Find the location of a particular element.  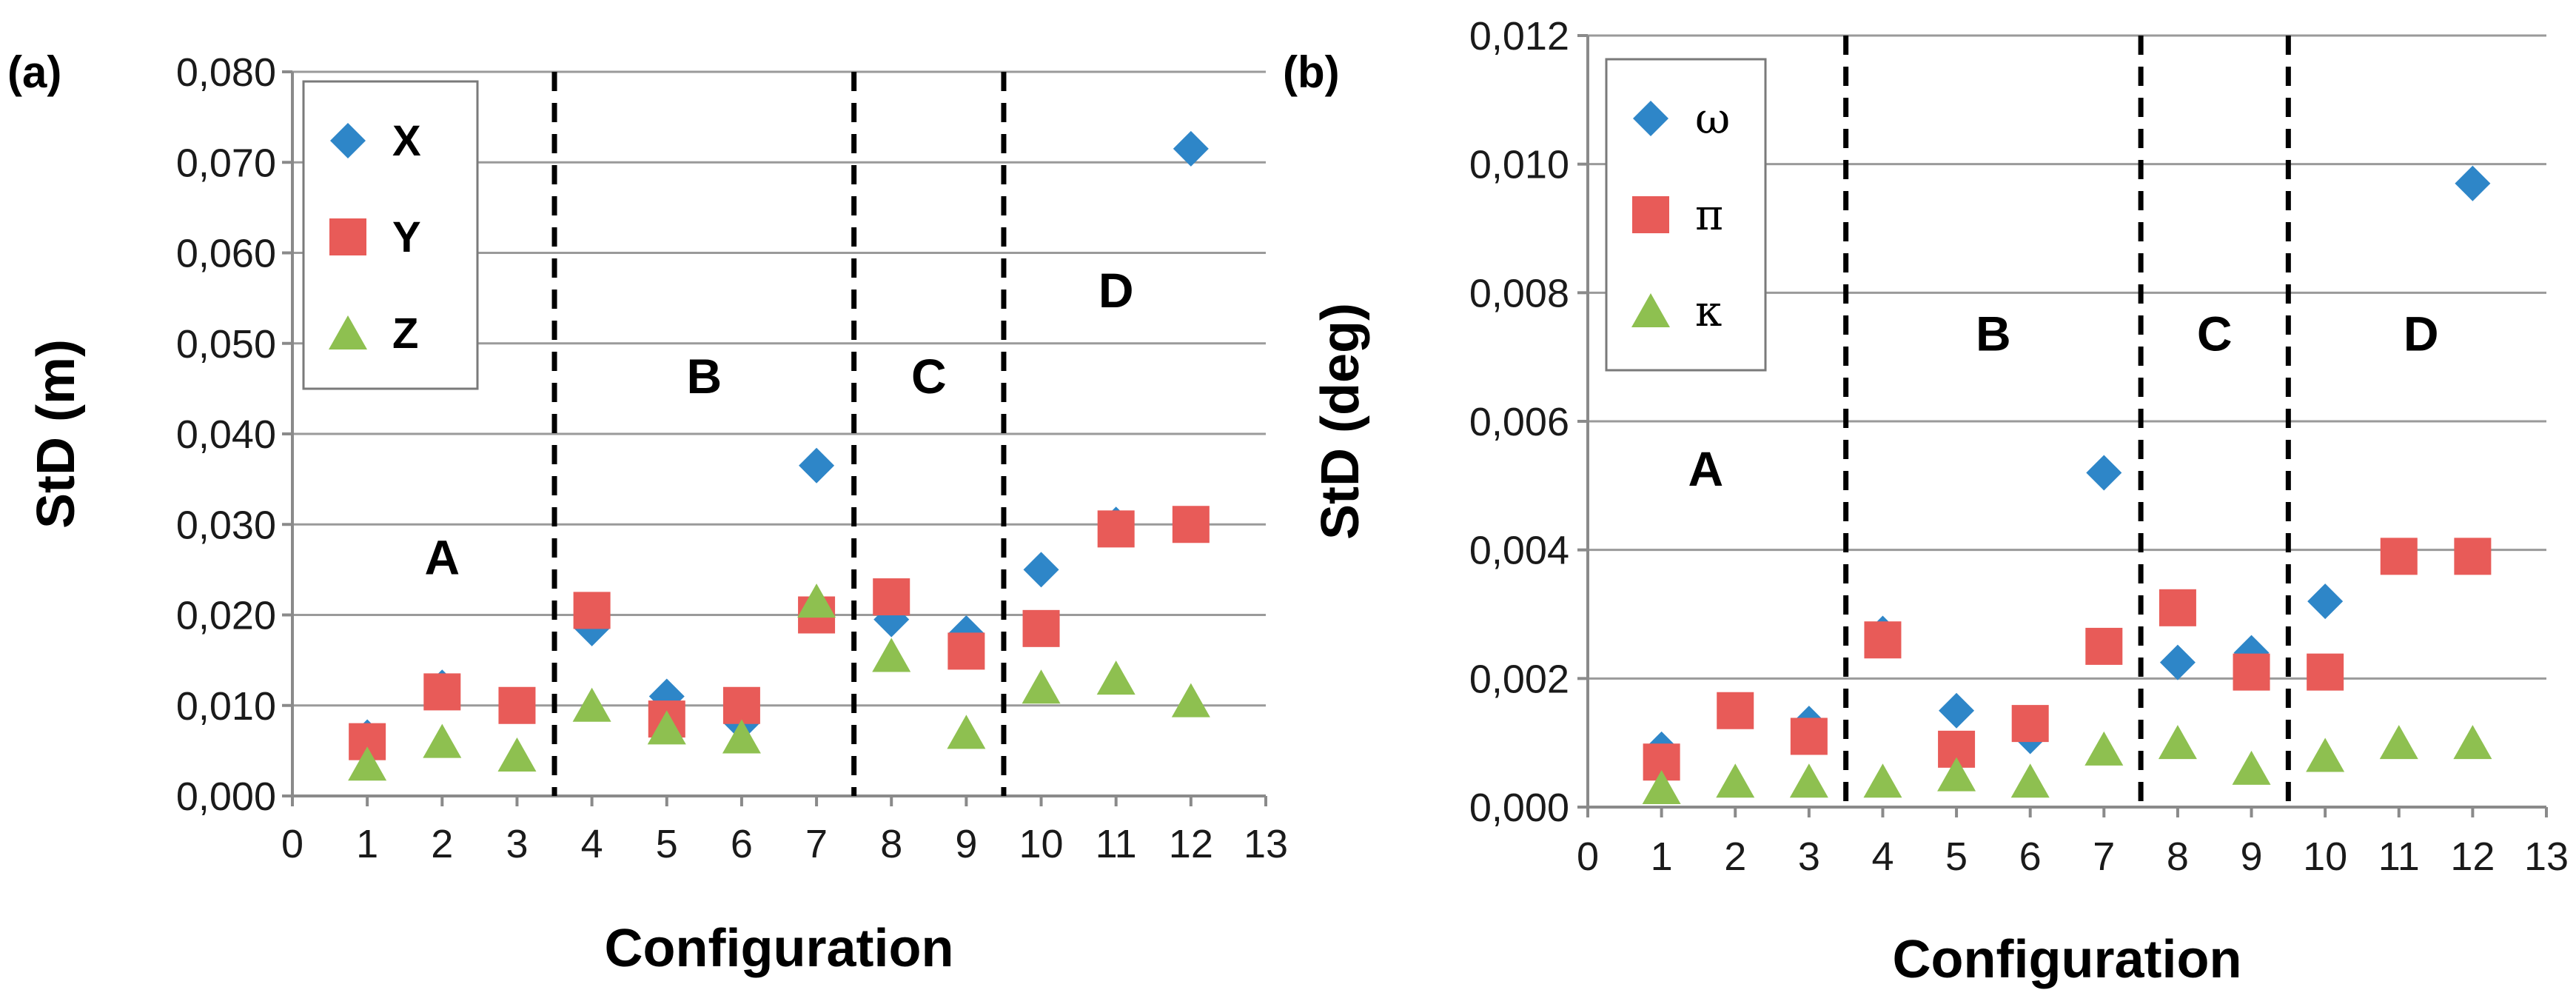

y-tick-label: 0,008 is located at coordinates (1519, 293).